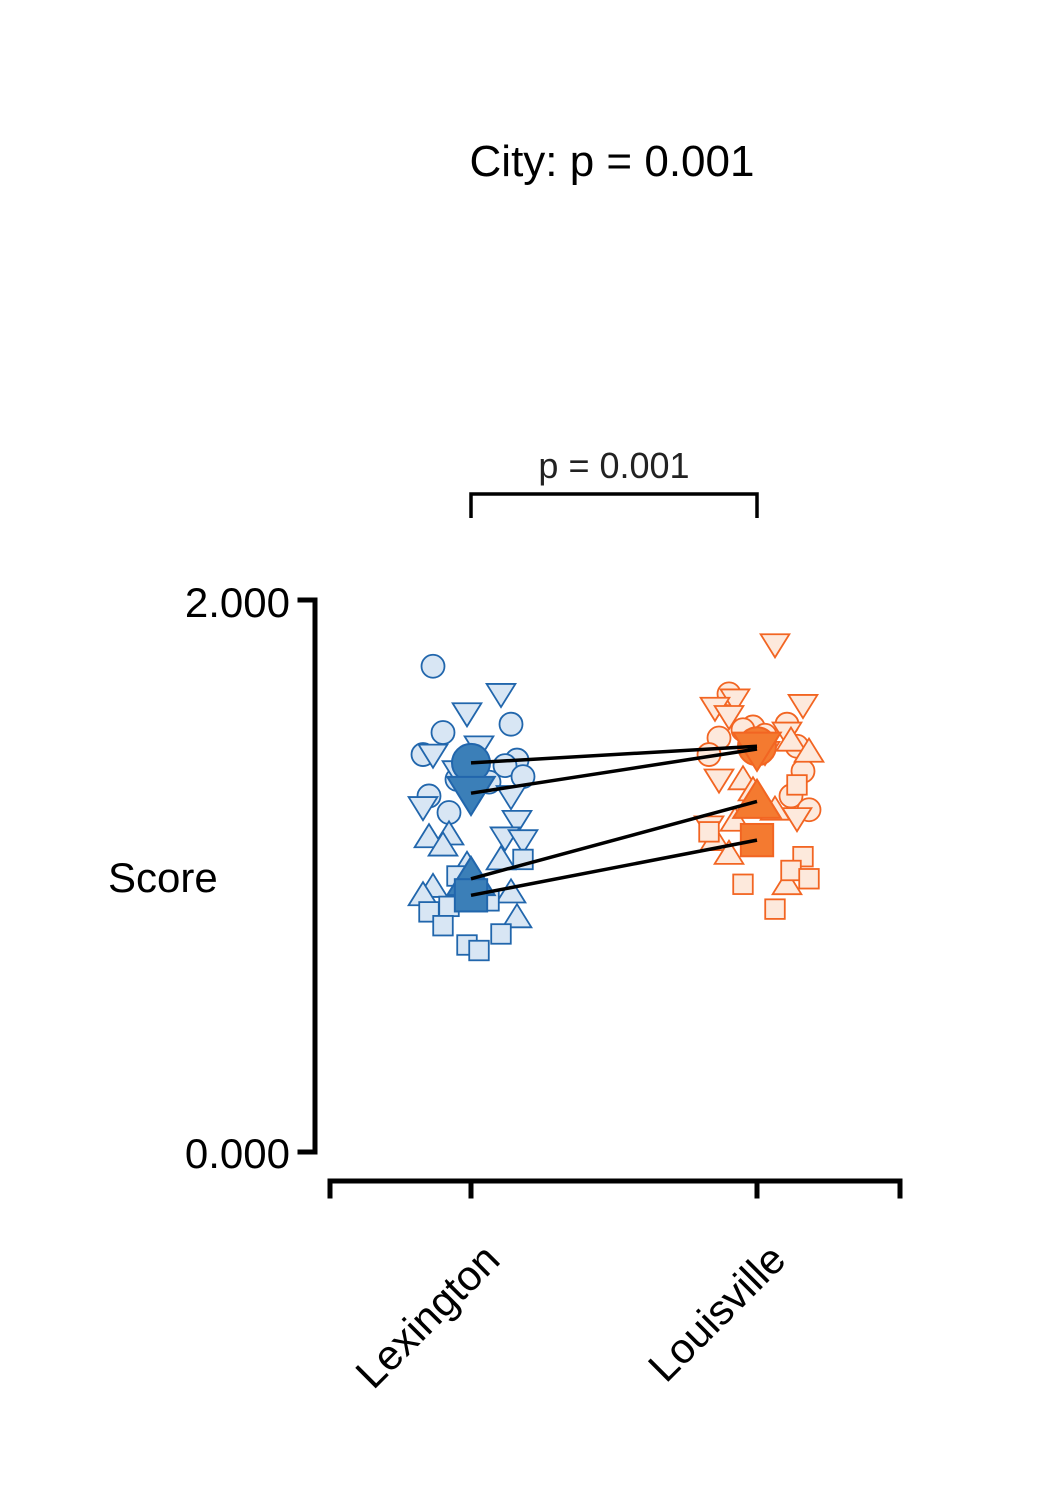 Image resolution: width=1050 pixels, height=1500 pixels. What do you see at coordinates (427, 1316) in the screenshot?
I see `x-tick-label-lexington: Lexington` at bounding box center [427, 1316].